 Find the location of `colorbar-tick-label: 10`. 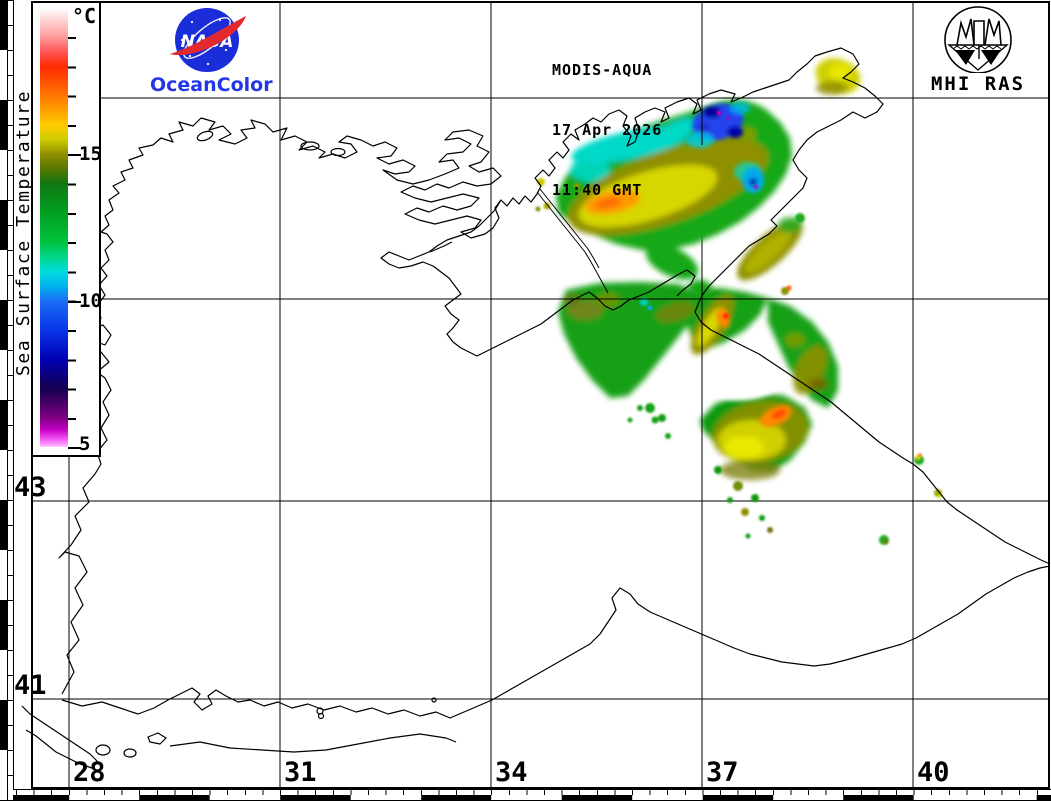

colorbar-tick-label: 10 is located at coordinates (90, 301).